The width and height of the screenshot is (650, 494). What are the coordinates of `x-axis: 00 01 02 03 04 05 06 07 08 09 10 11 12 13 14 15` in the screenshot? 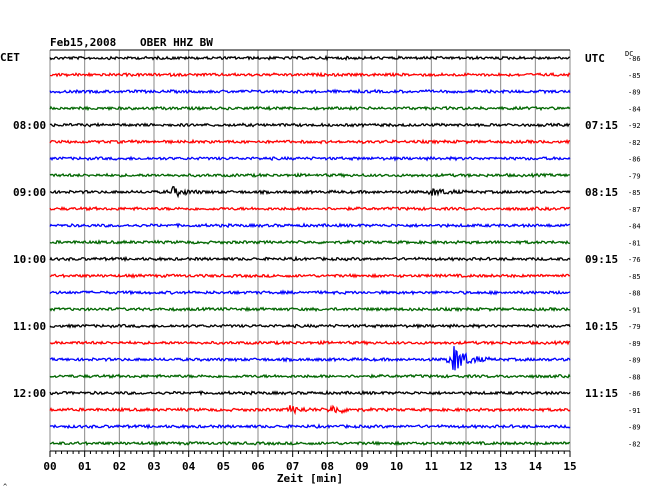 It's located at (310, 461).